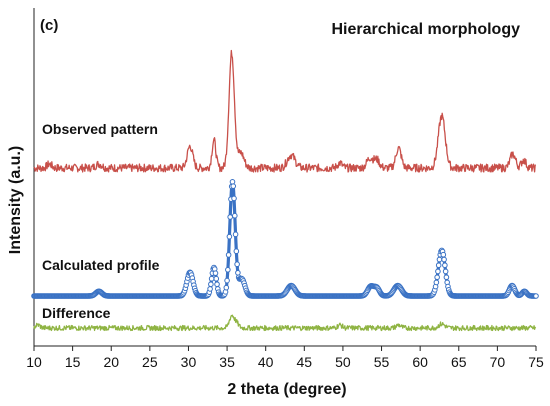 The height and width of the screenshot is (406, 550). Describe the element at coordinates (76, 313) in the screenshot. I see `series-label-difference: Difference` at that location.